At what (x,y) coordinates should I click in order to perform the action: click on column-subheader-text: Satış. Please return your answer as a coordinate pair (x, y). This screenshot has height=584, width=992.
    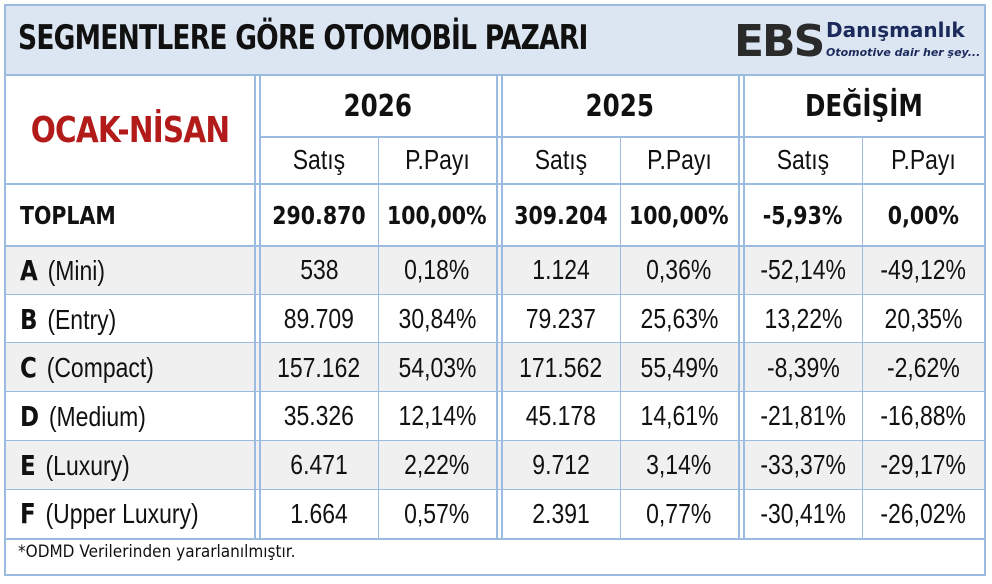
    Looking at the image, I should click on (319, 159).